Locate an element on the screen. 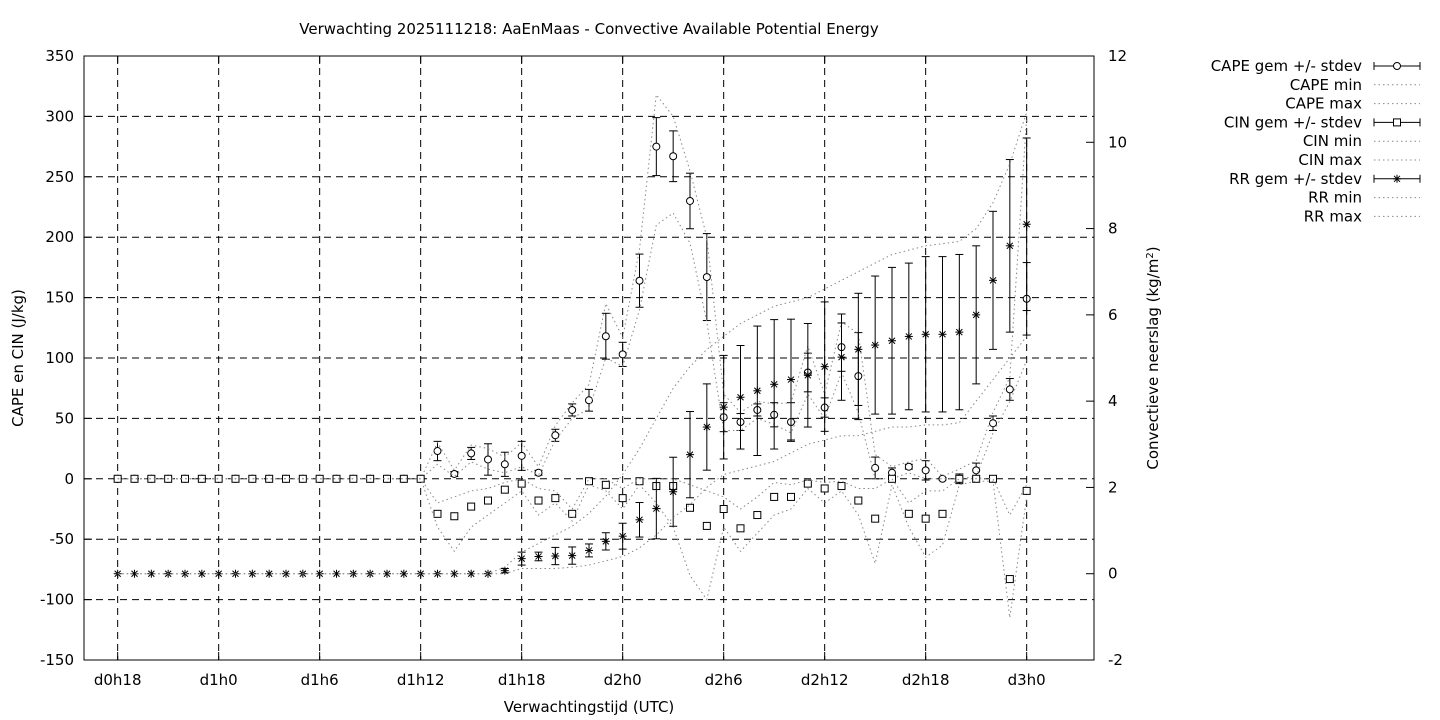  y2-tick-label: 8 is located at coordinates (1113, 229).